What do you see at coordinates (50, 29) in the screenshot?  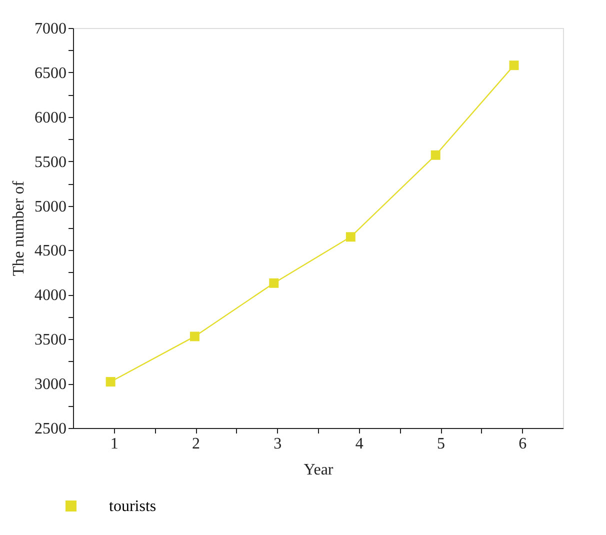 I see `y-tick-label: 7000` at bounding box center [50, 29].